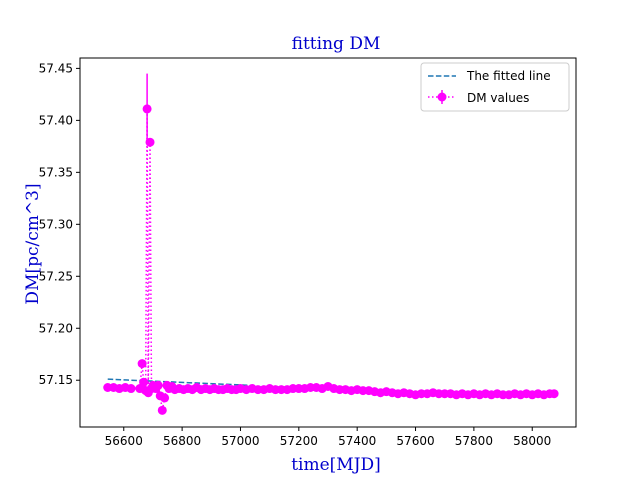  What do you see at coordinates (124, 441) in the screenshot?
I see `x-tick-label: 56600` at bounding box center [124, 441].